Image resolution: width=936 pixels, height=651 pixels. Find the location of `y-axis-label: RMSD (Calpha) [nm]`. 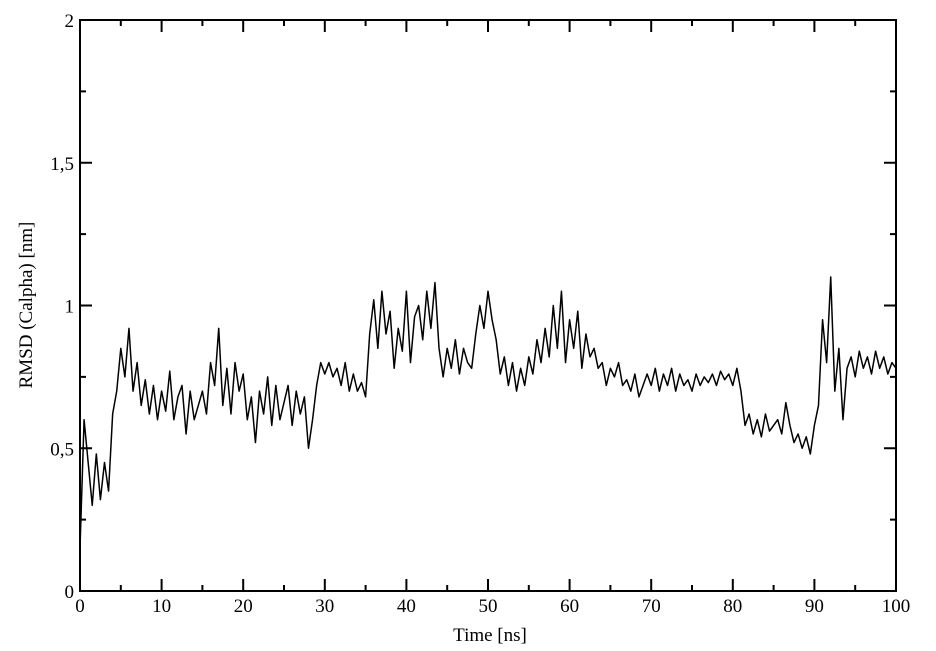

y-axis-label: RMSD (Calpha) [nm] is located at coordinates (26, 305).